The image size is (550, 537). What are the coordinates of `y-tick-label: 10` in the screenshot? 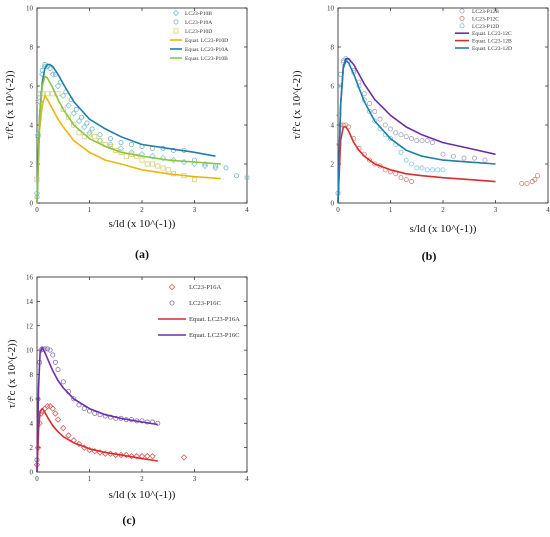 It's located at (30, 351).